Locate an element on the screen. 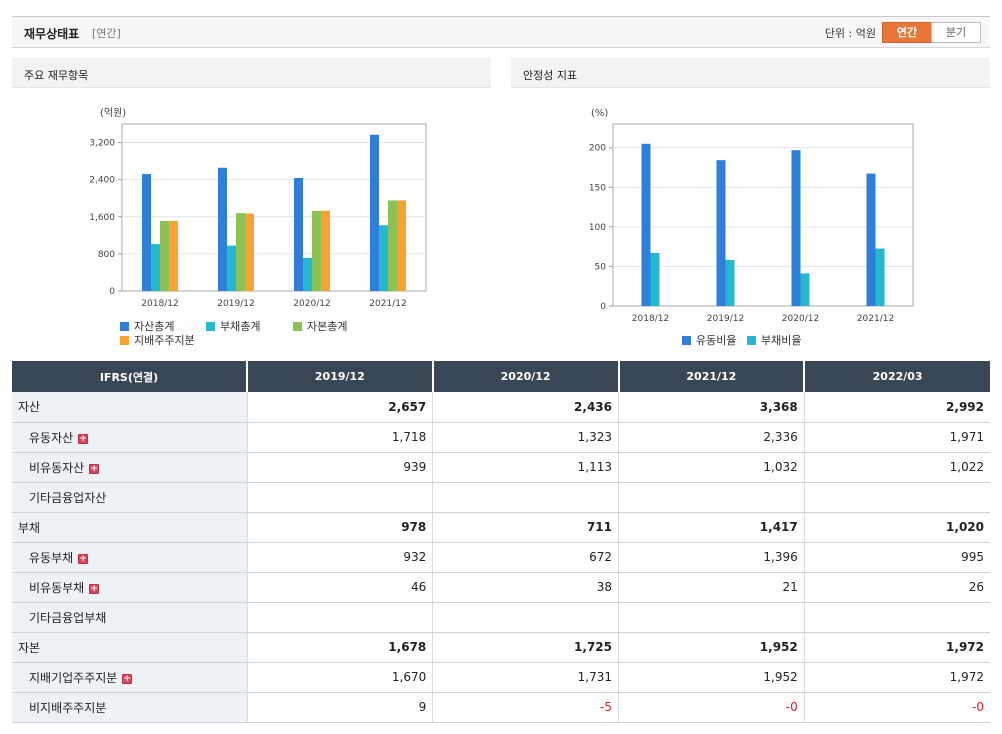 Image resolution: width=1002 pixels, height=734 pixels. table-row: 기타금융업자산 is located at coordinates (501, 497).